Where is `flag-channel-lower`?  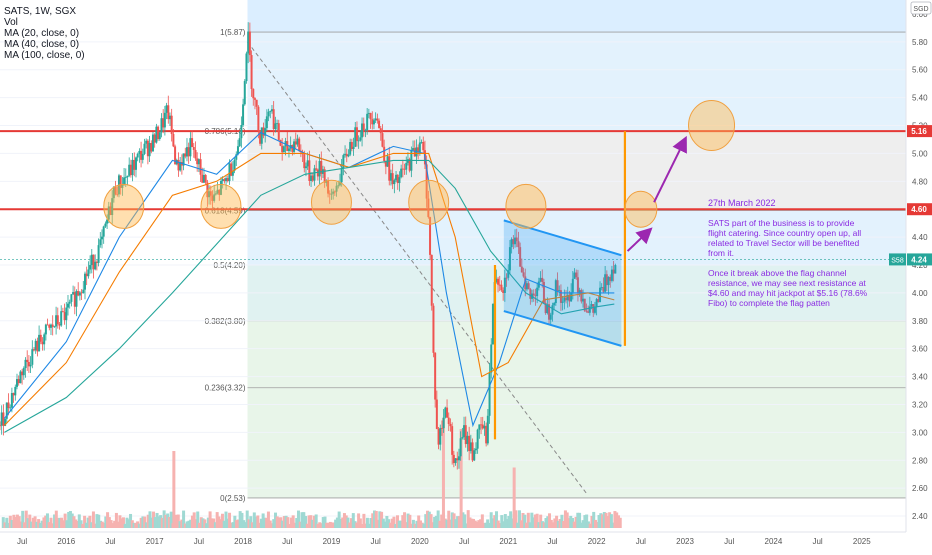 flag-channel-lower is located at coordinates (562, 328).